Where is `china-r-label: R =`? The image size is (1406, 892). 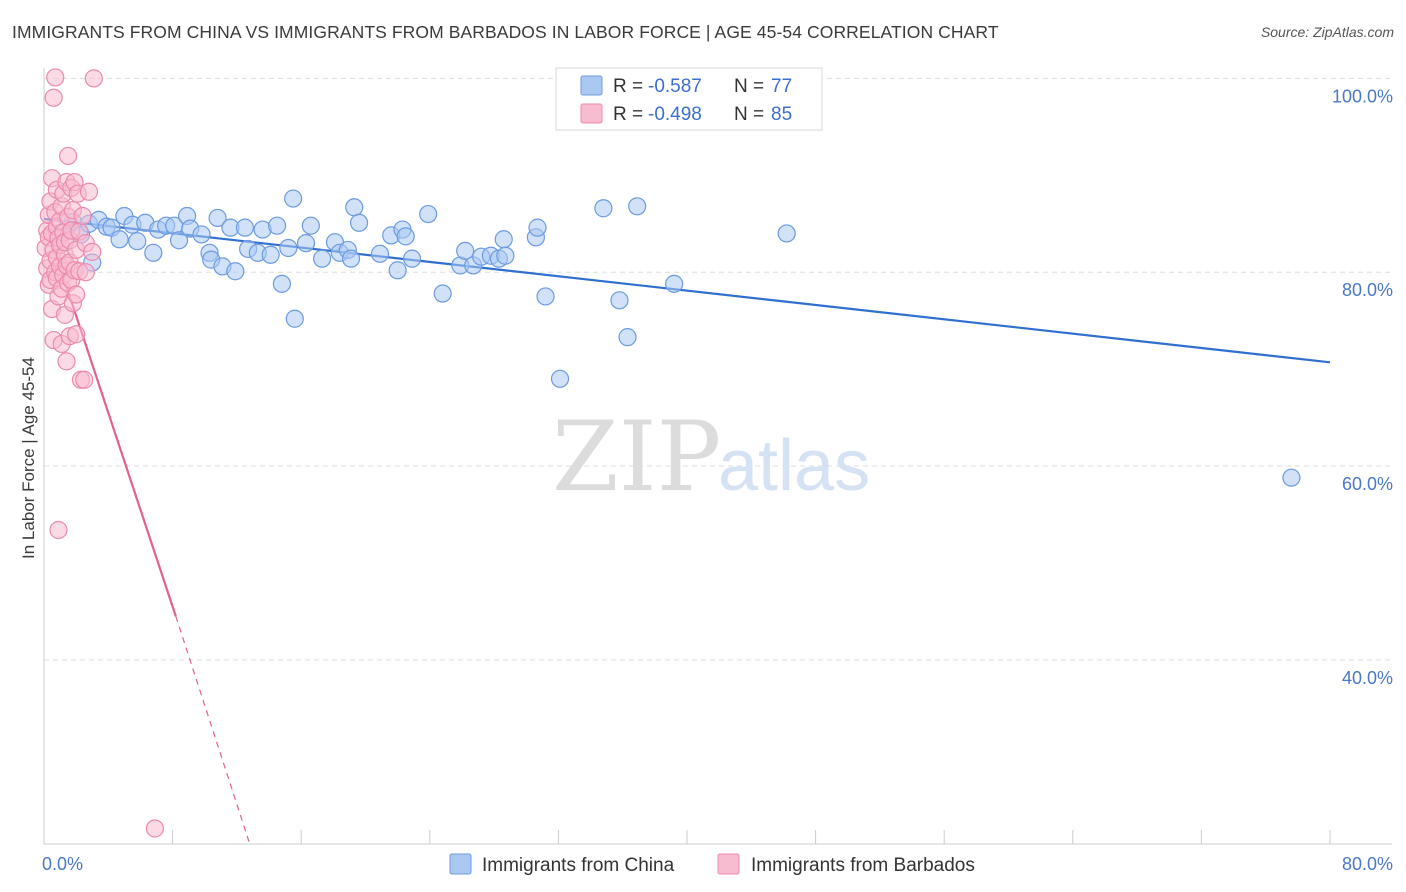
china-r-label: R = is located at coordinates (628, 86).